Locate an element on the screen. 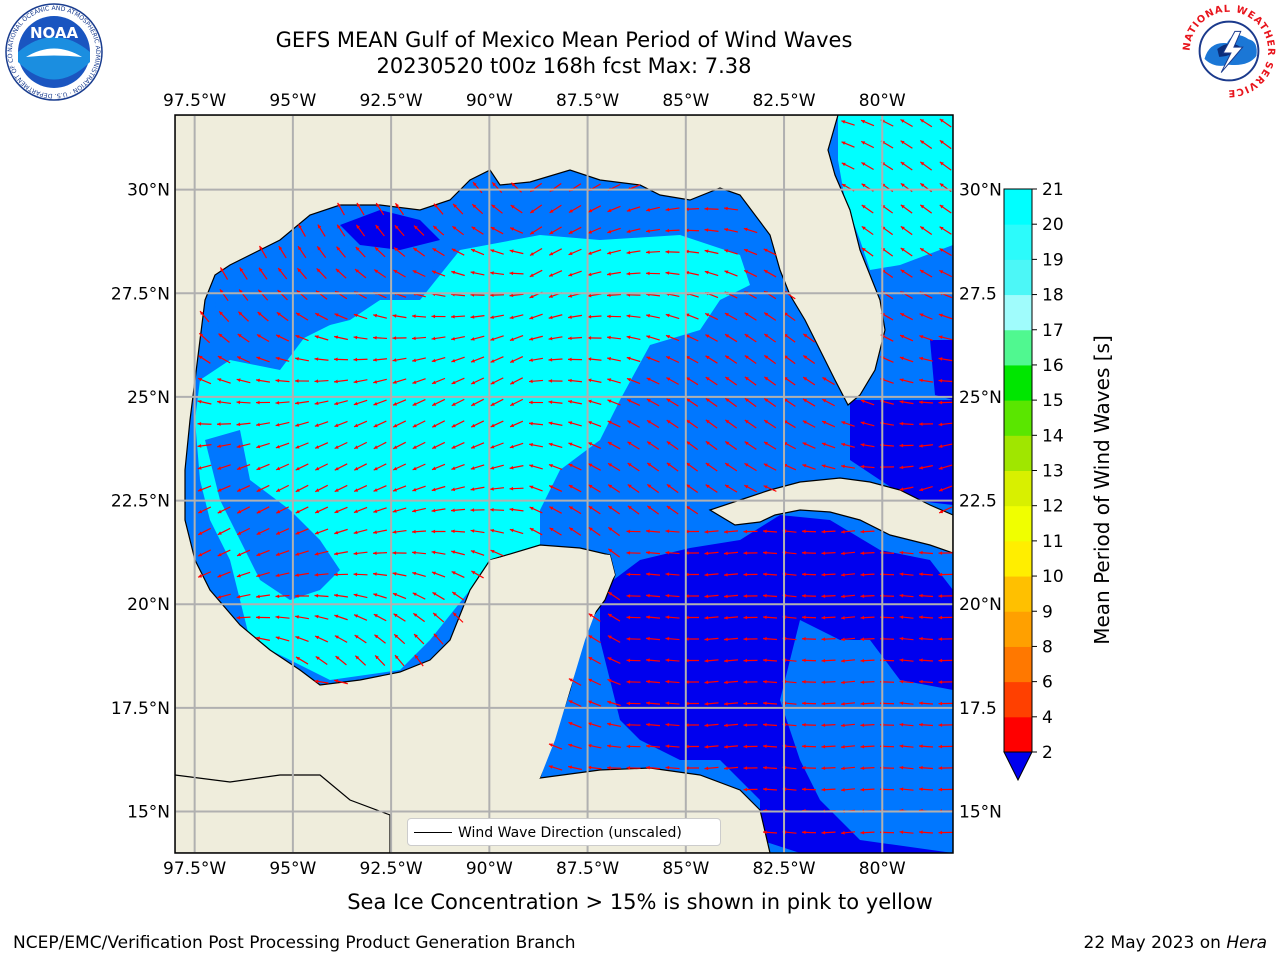  lat-label-left: 25°N is located at coordinates (148, 398).